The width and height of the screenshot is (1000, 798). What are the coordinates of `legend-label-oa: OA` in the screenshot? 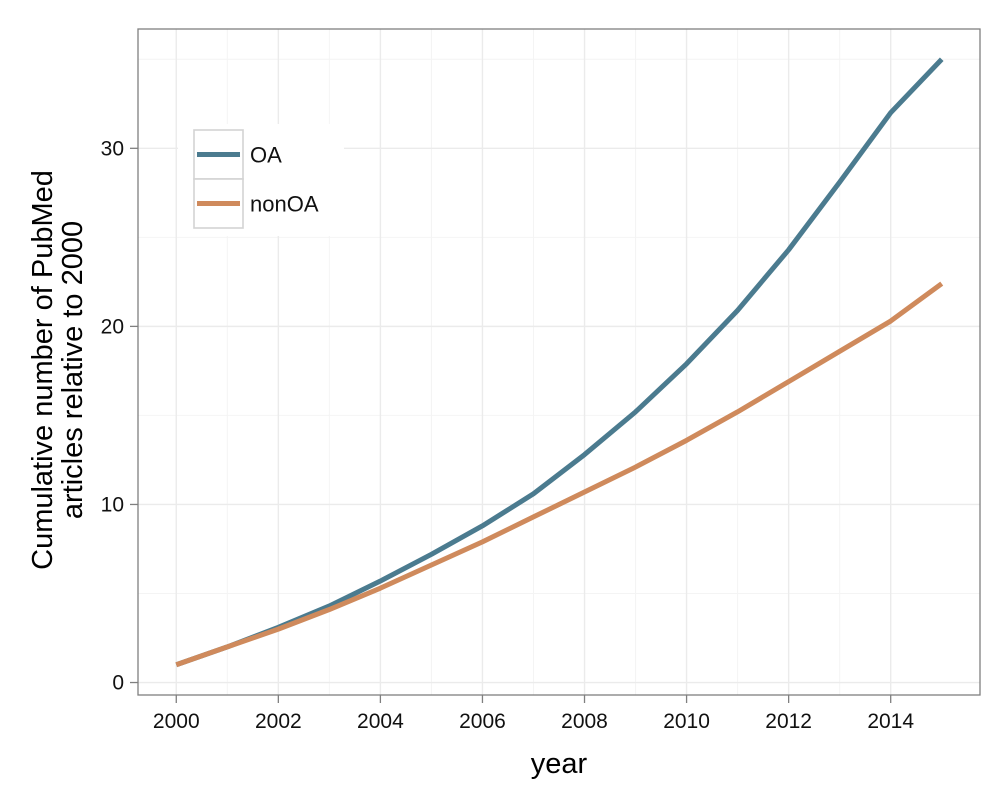 It's located at (266, 155).